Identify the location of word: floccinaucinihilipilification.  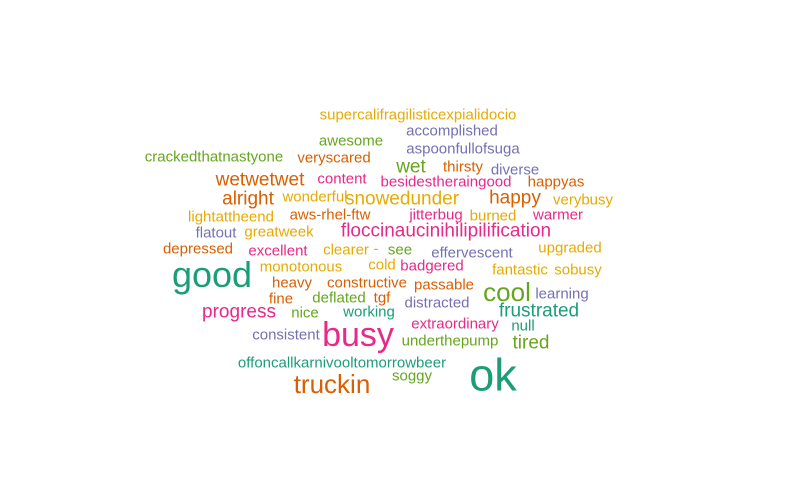
(446, 231).